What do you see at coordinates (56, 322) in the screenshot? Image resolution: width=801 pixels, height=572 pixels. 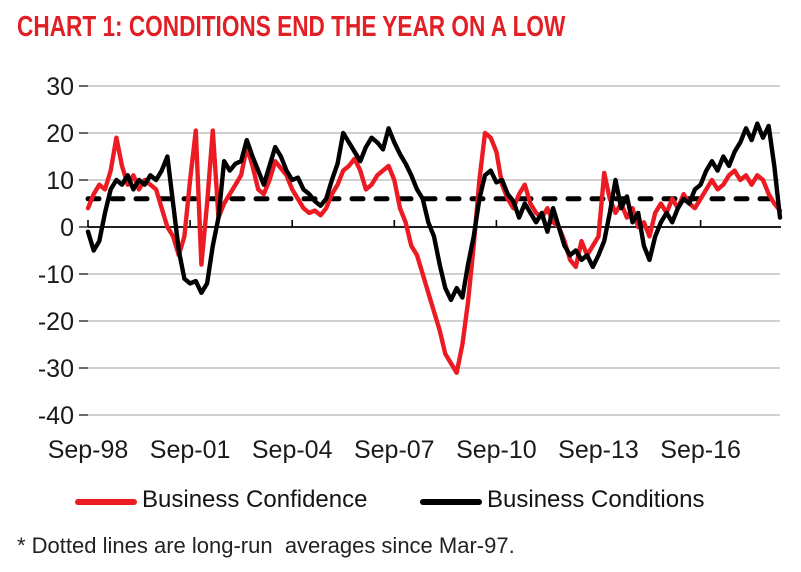 I see `y-tick-label: -20` at bounding box center [56, 322].